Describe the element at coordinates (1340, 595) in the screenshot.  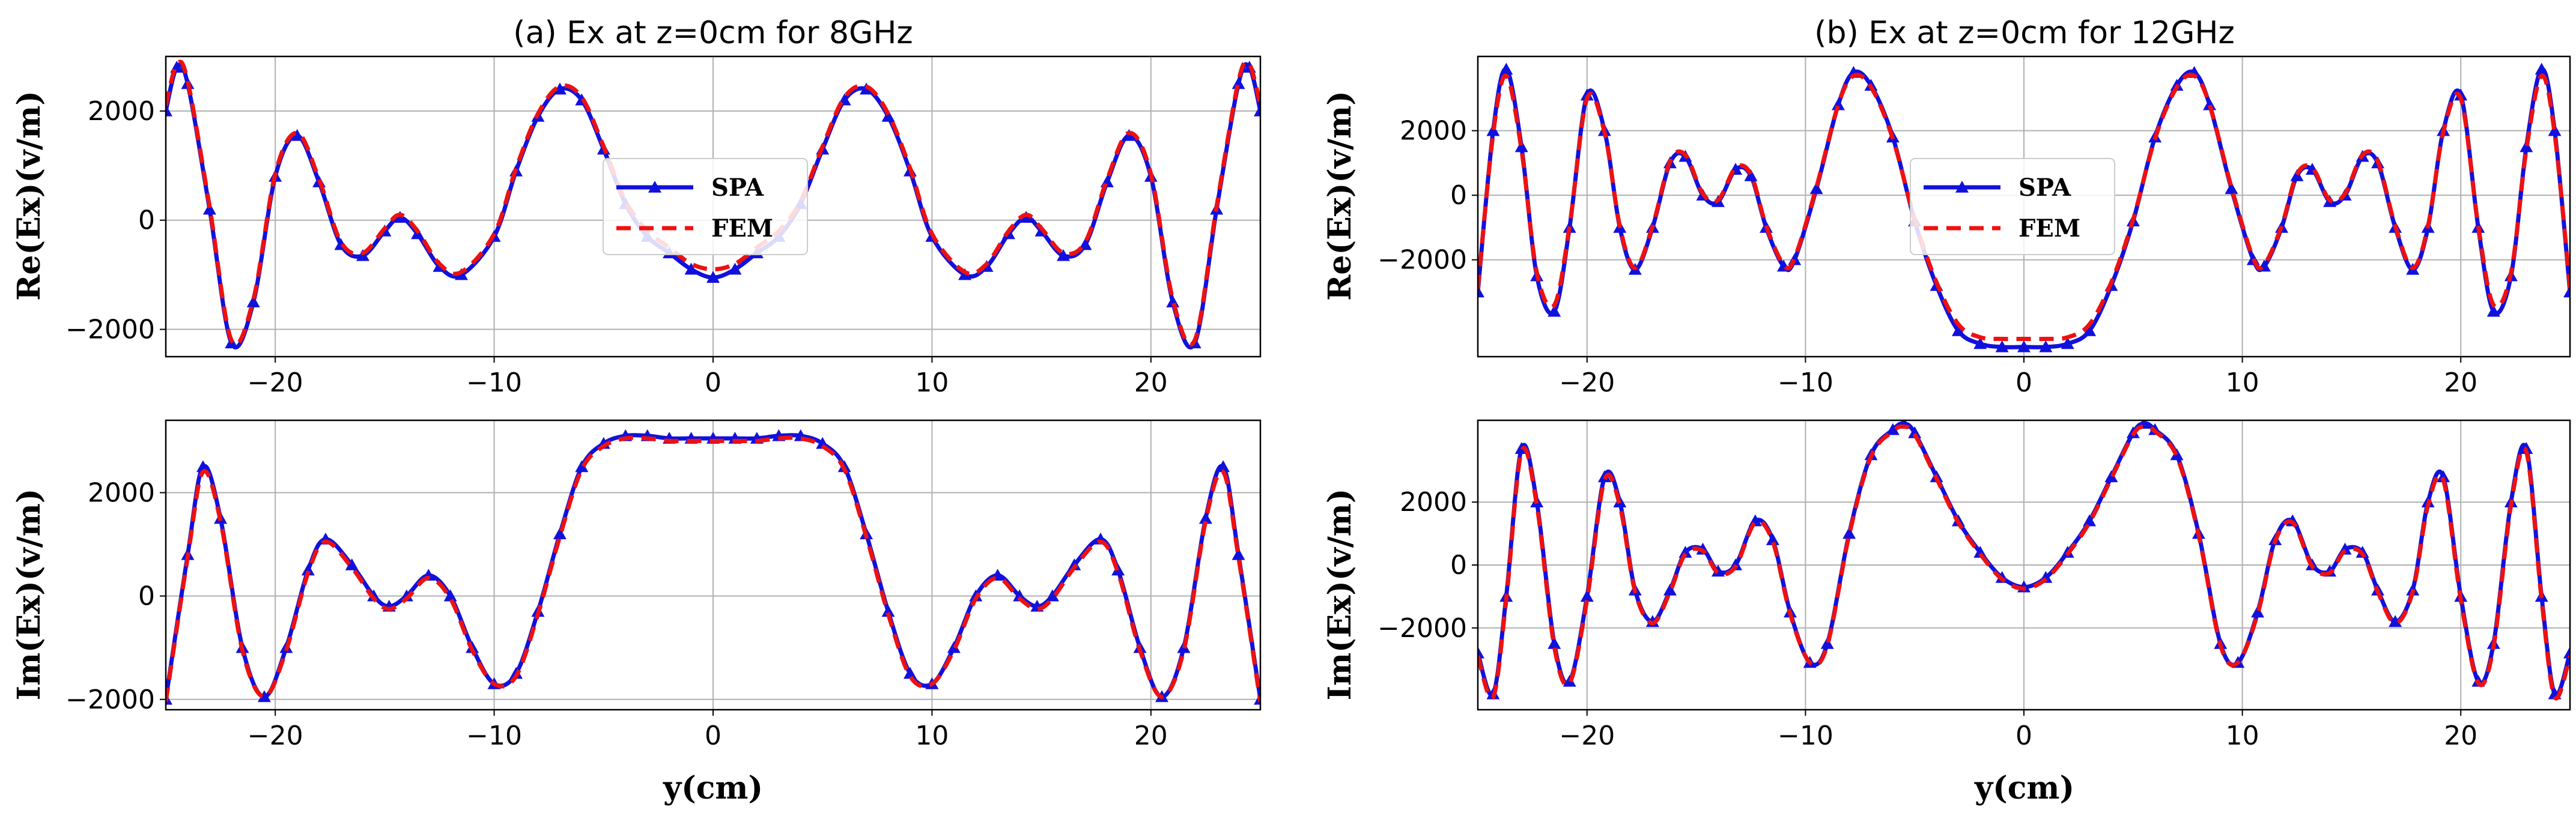
I see `ylabel-b-imag: Im(Ex)(v/m)` at that location.